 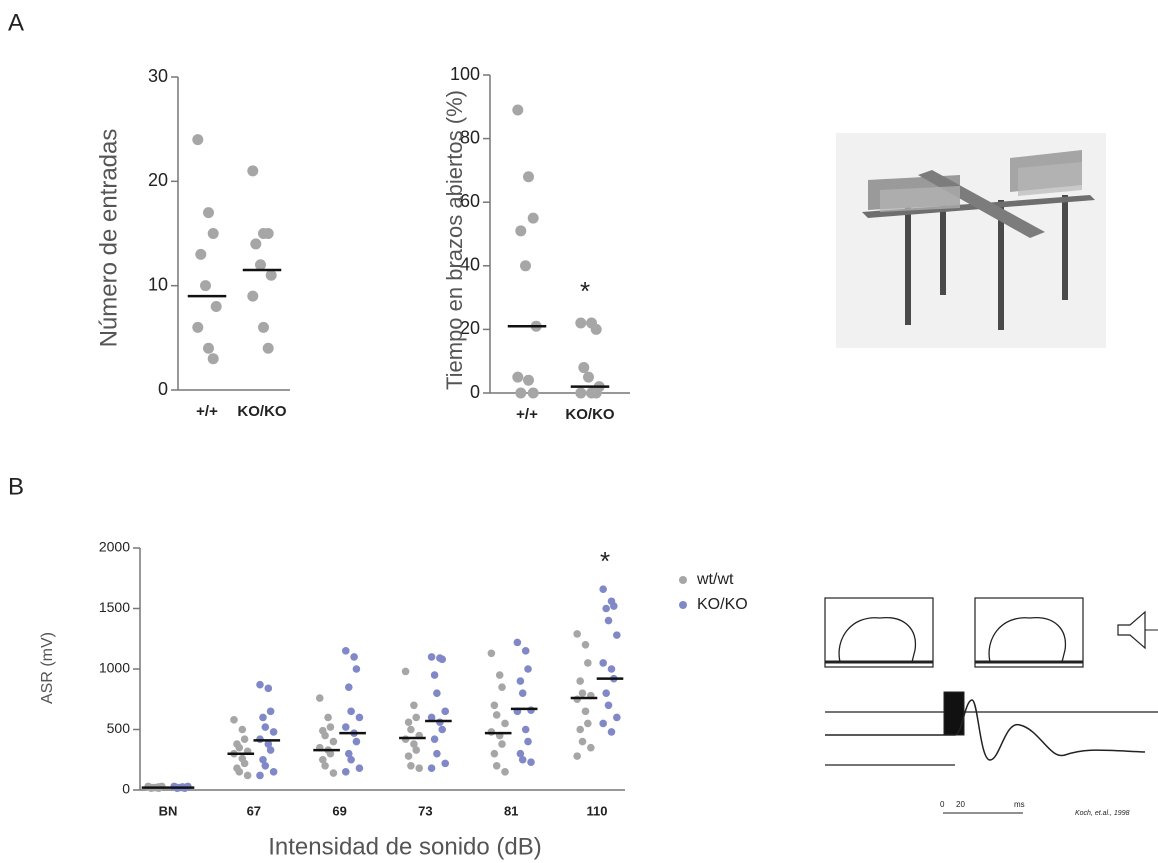 What do you see at coordinates (991, 705) in the screenshot?
I see `startle-illustration` at bounding box center [991, 705].